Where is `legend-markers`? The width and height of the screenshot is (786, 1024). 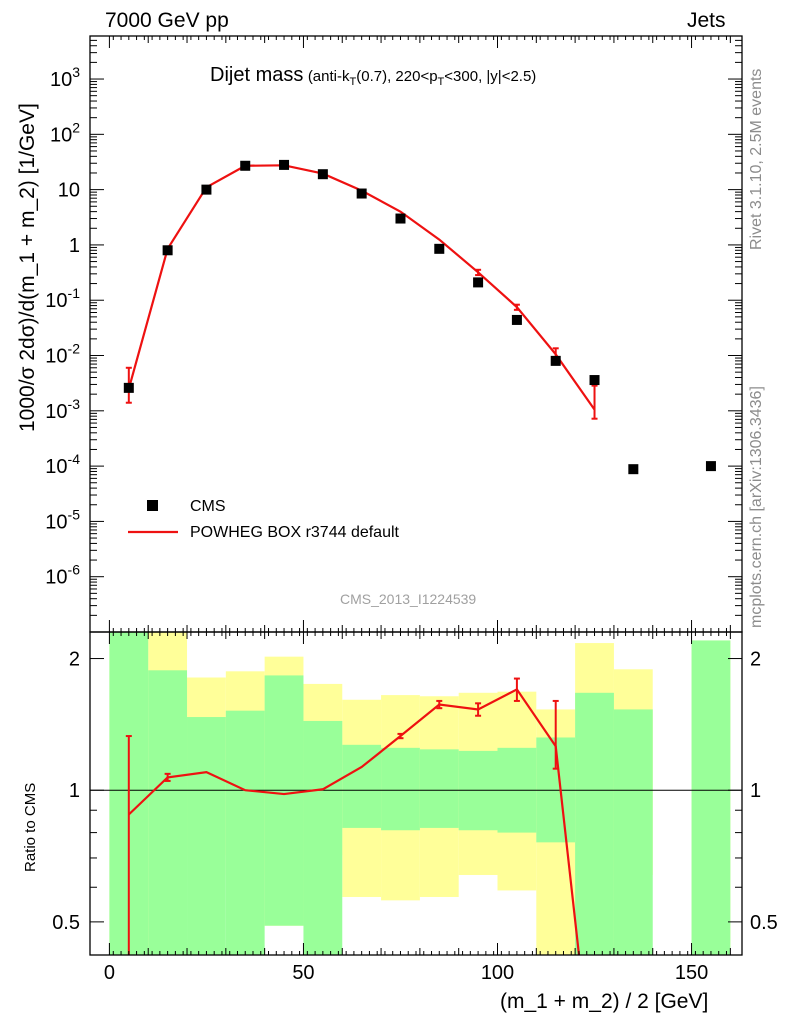
legend-markers is located at coordinates (153, 517).